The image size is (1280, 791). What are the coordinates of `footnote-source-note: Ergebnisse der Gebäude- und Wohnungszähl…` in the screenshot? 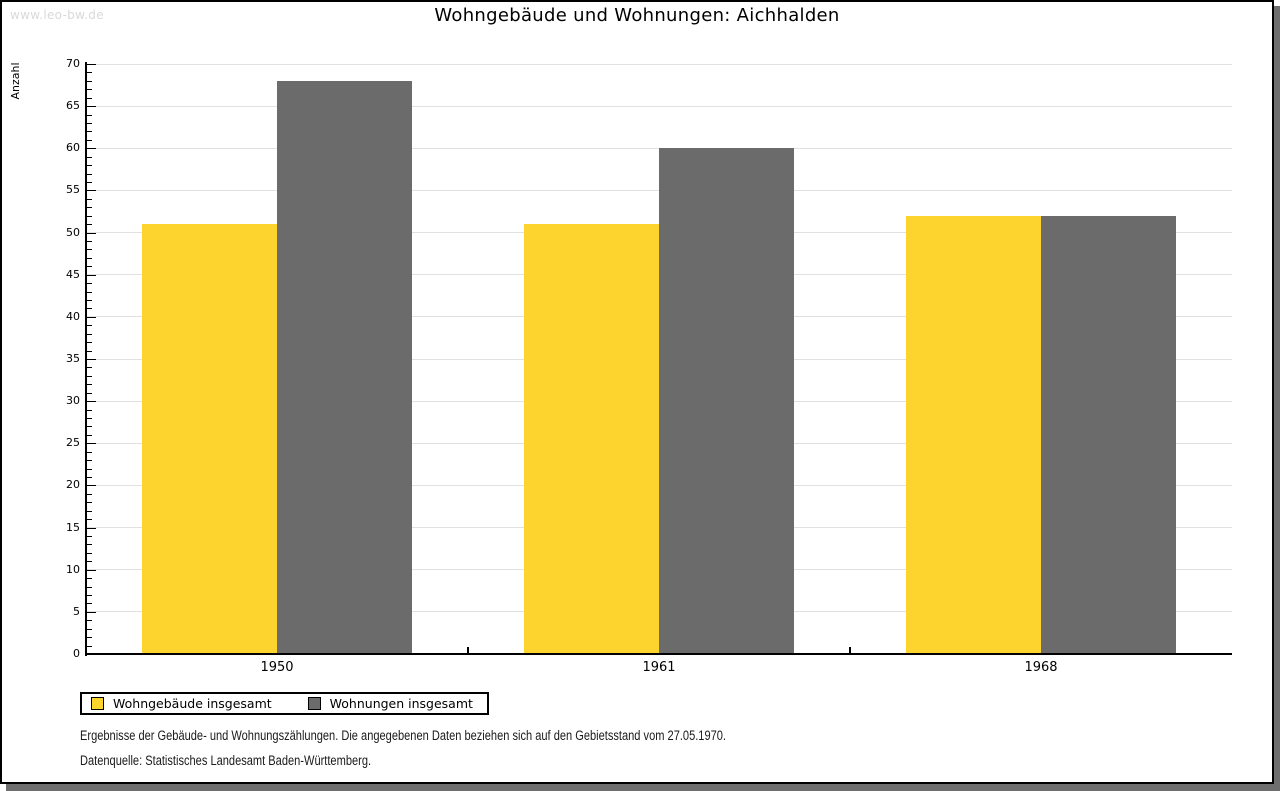 It's located at (403, 735).